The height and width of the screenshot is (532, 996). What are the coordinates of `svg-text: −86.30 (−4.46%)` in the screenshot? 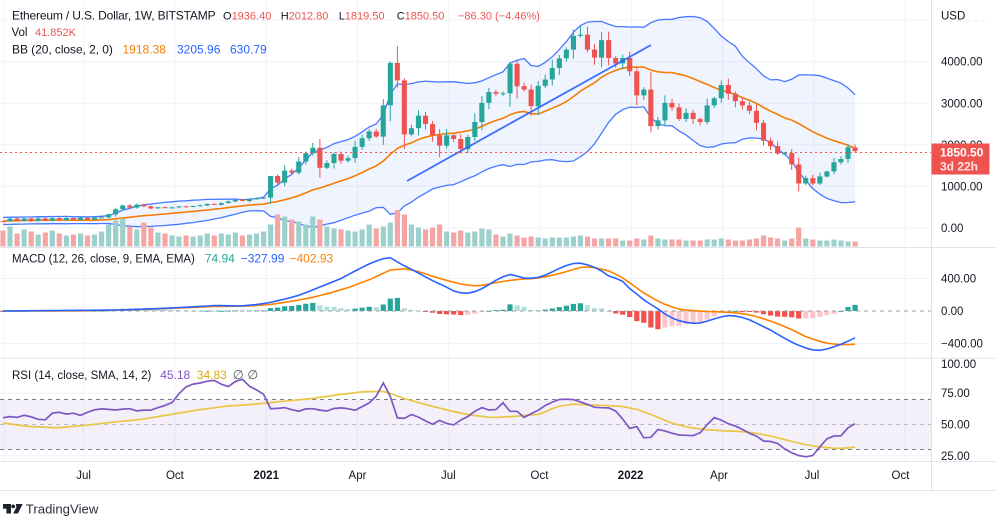 It's located at (499, 17).